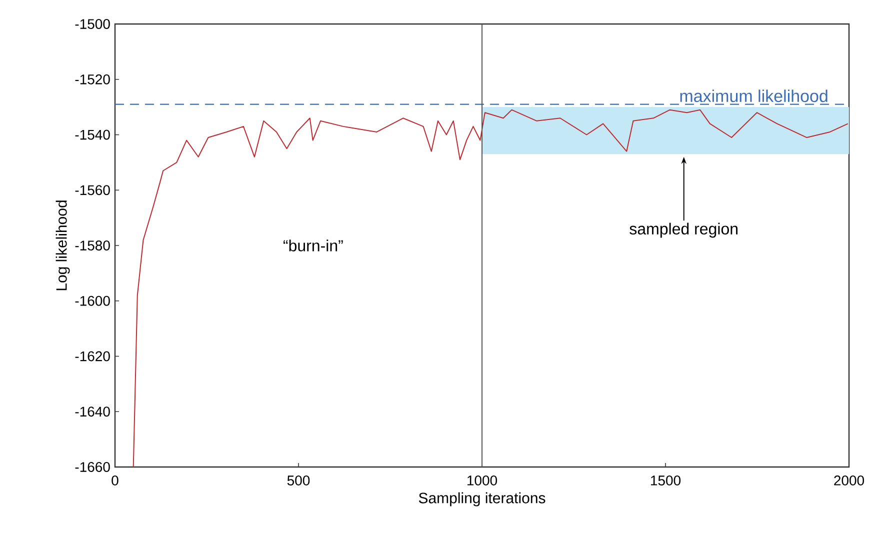 The image size is (874, 539). I want to click on y-tick-label: -1660, so click(92, 467).